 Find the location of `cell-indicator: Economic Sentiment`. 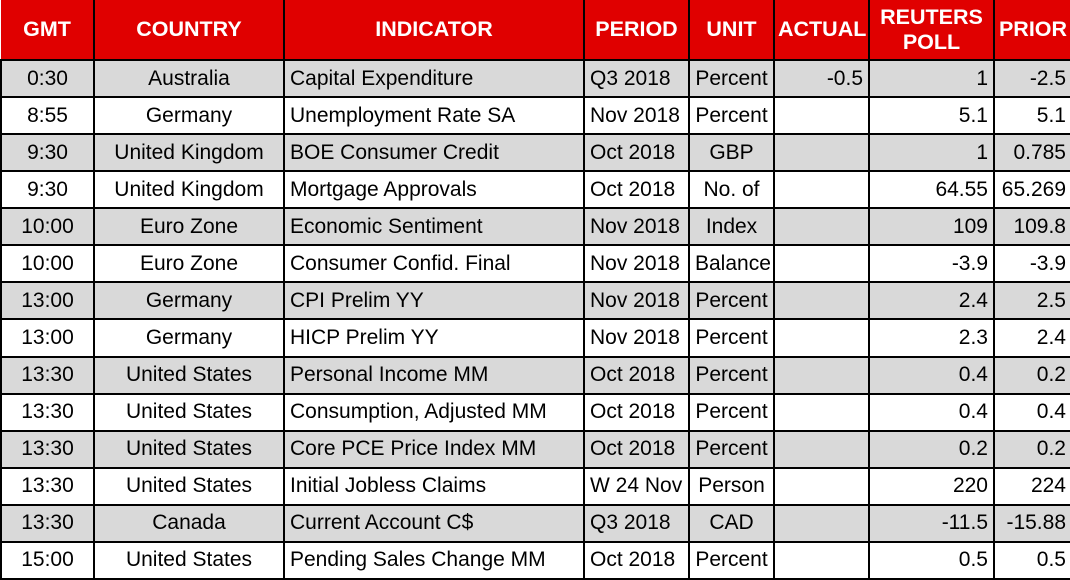

cell-indicator: Economic Sentiment is located at coordinates (434, 227).